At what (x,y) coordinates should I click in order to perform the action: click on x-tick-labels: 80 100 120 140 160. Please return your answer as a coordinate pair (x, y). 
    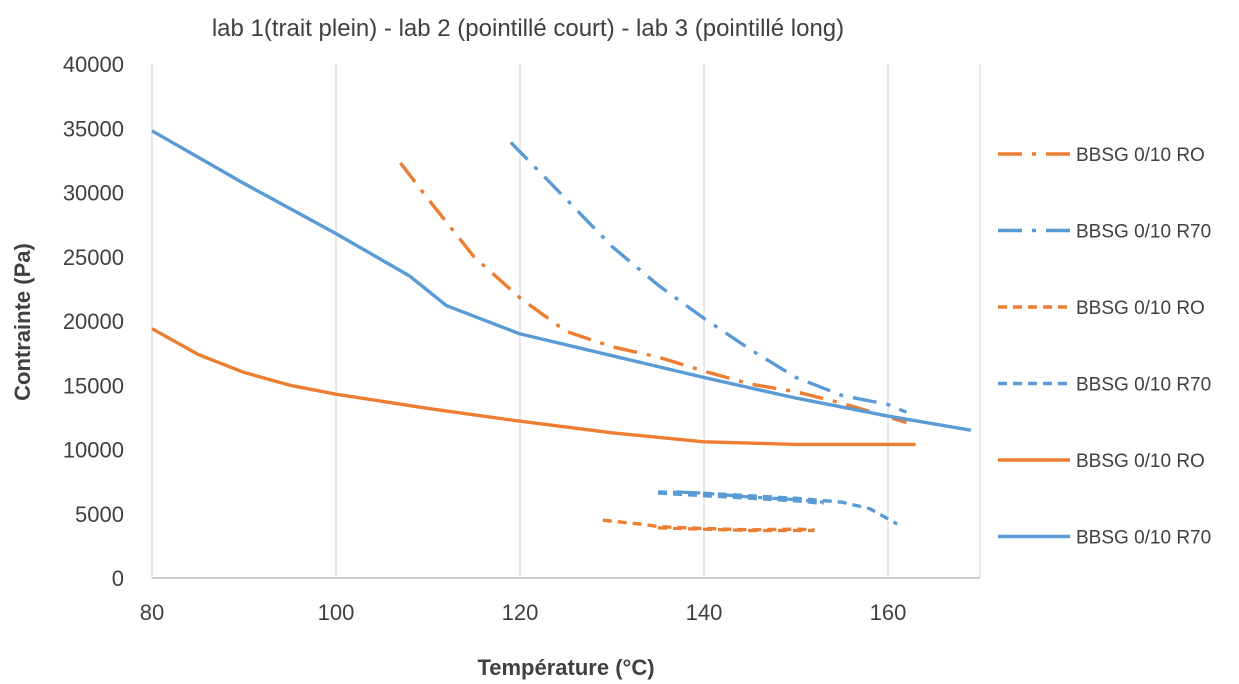
    Looking at the image, I should click on (523, 612).